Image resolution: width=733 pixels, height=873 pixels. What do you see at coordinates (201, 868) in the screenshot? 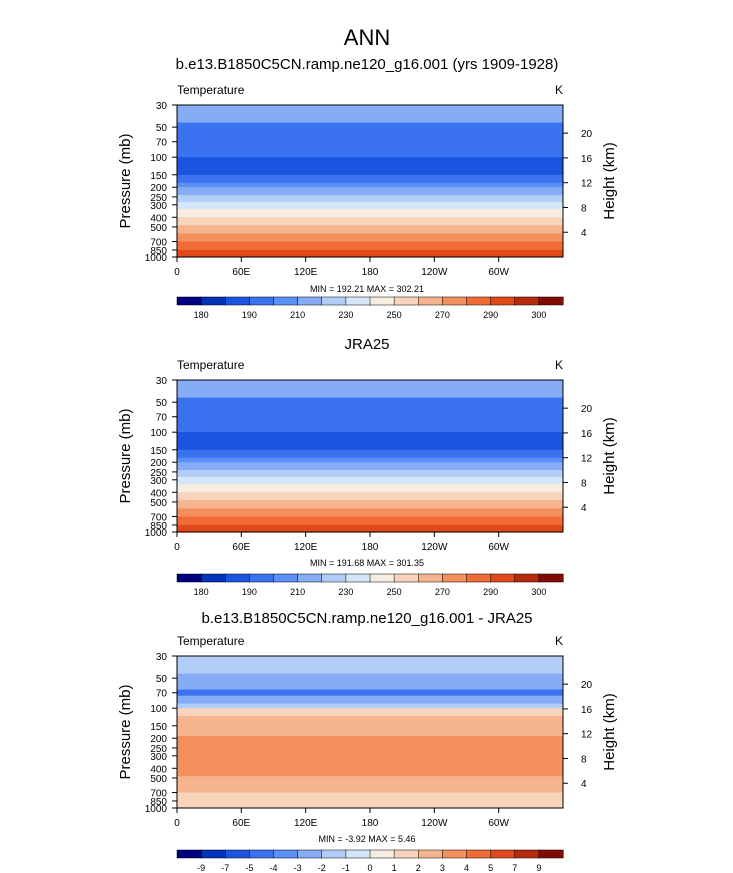
I see `colorbar-label: -9` at bounding box center [201, 868].